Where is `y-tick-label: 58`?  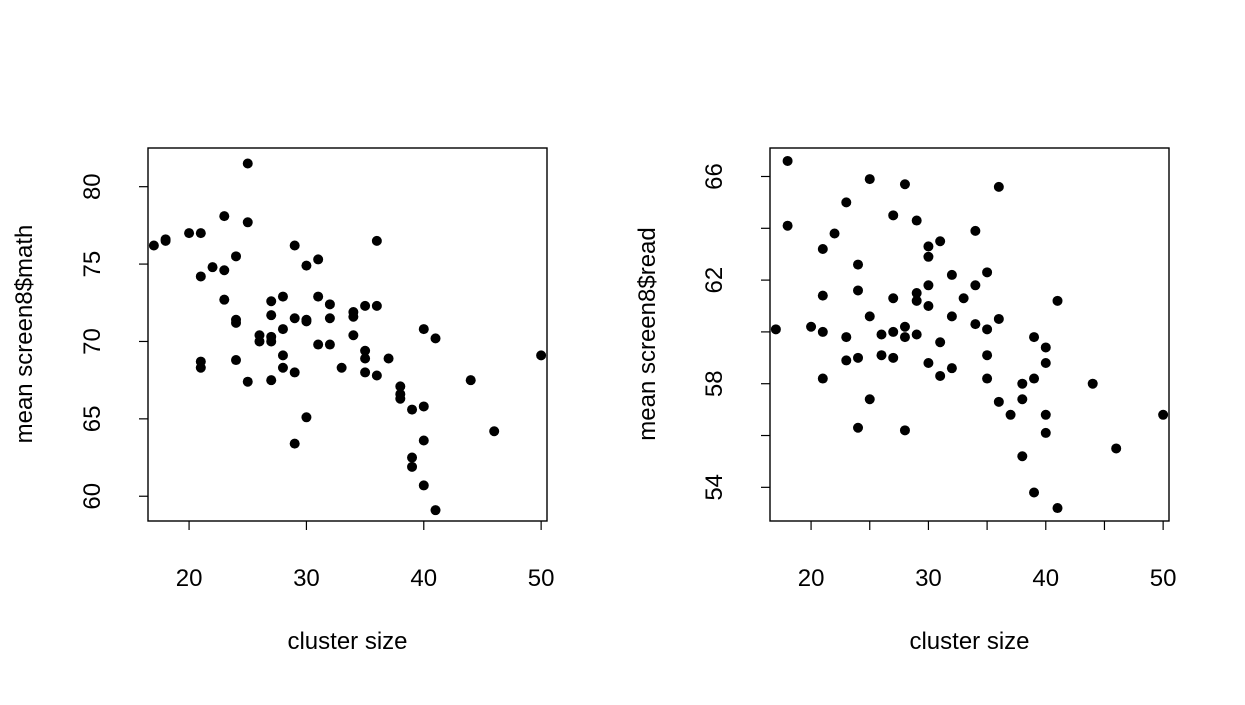
y-tick-label: 58 is located at coordinates (714, 383).